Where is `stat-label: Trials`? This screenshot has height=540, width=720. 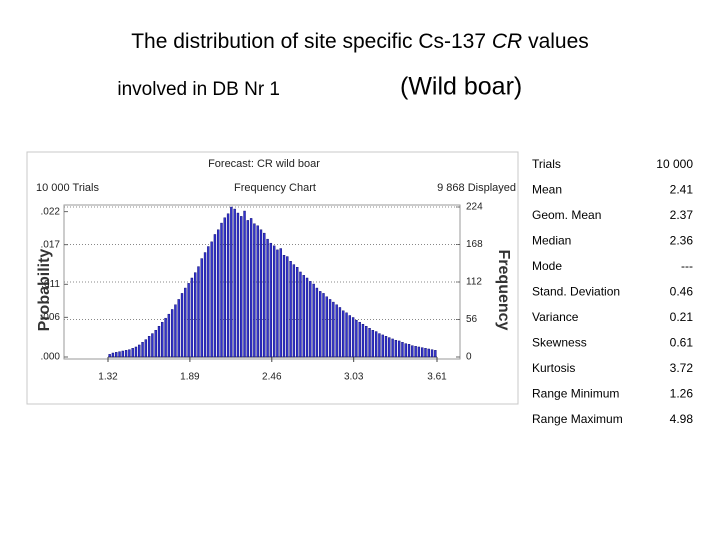 stat-label: Trials is located at coordinates (546, 164).